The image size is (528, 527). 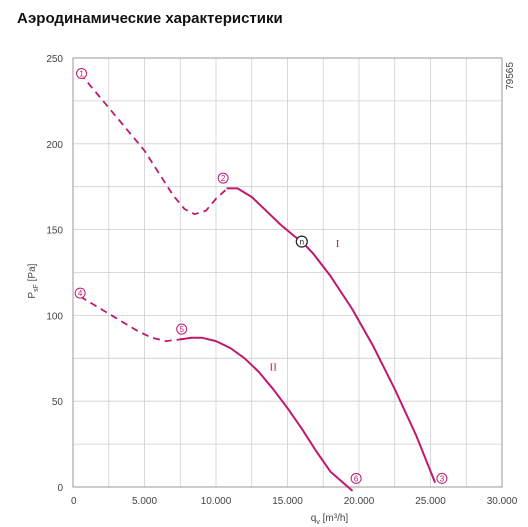 What do you see at coordinates (33, 280) in the screenshot?
I see `y-axis-label: PsF [Pa]` at bounding box center [33, 280].